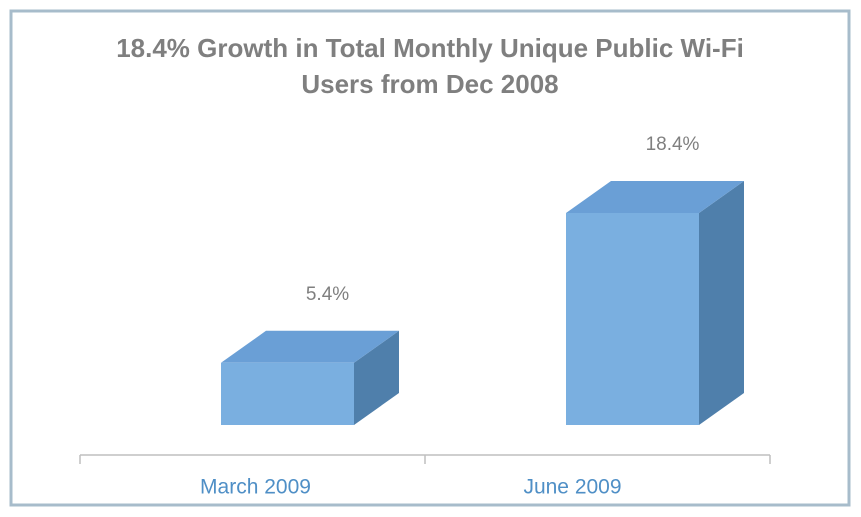  What do you see at coordinates (255, 487) in the screenshot?
I see `x-tick-label: March 2009` at bounding box center [255, 487].